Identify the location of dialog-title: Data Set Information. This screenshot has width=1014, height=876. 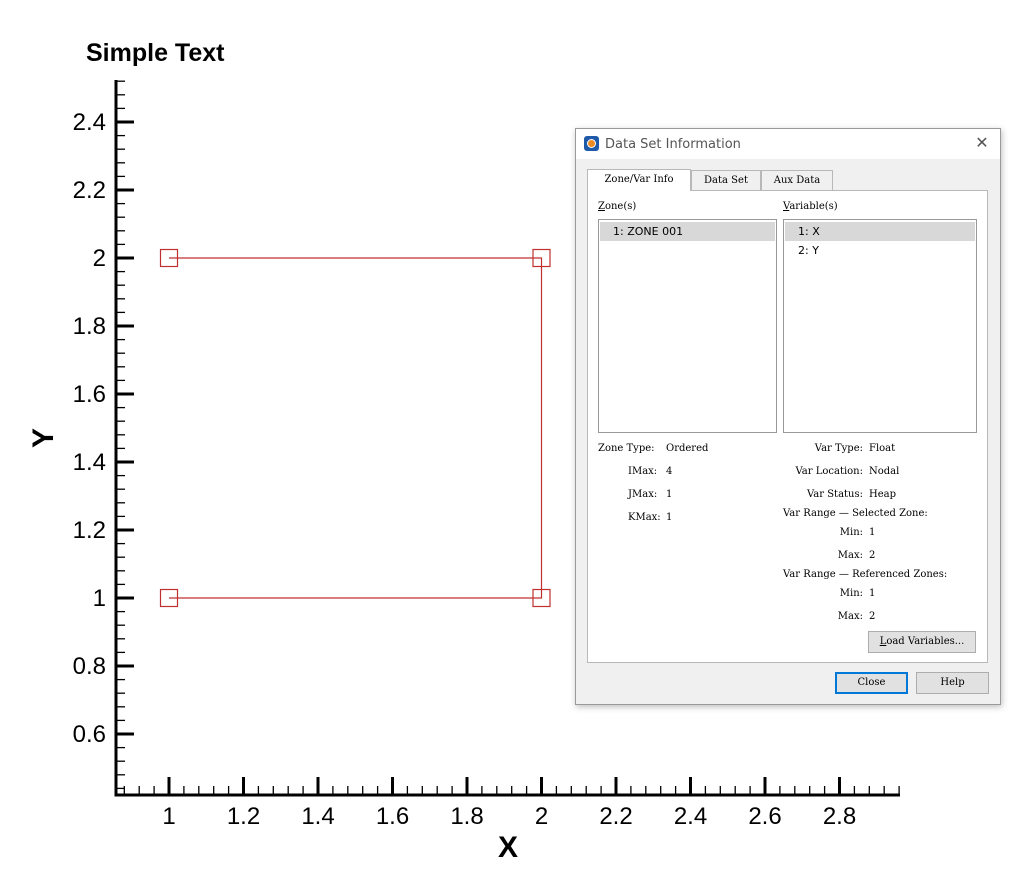
(673, 144).